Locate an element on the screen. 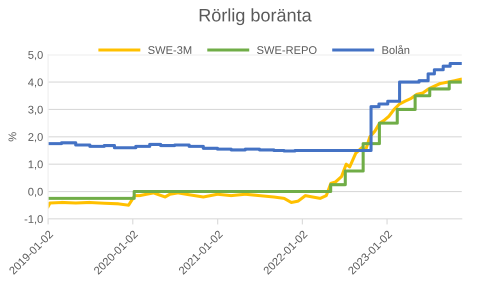 The image size is (481, 288). legend-label: Bolån is located at coordinates (396, 49).